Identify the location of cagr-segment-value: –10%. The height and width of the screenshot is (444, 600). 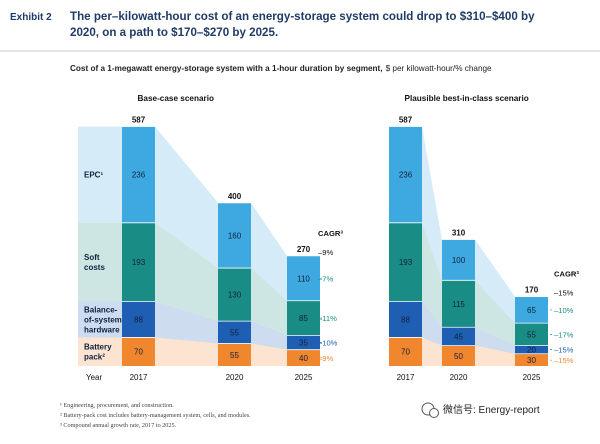
(328, 343).